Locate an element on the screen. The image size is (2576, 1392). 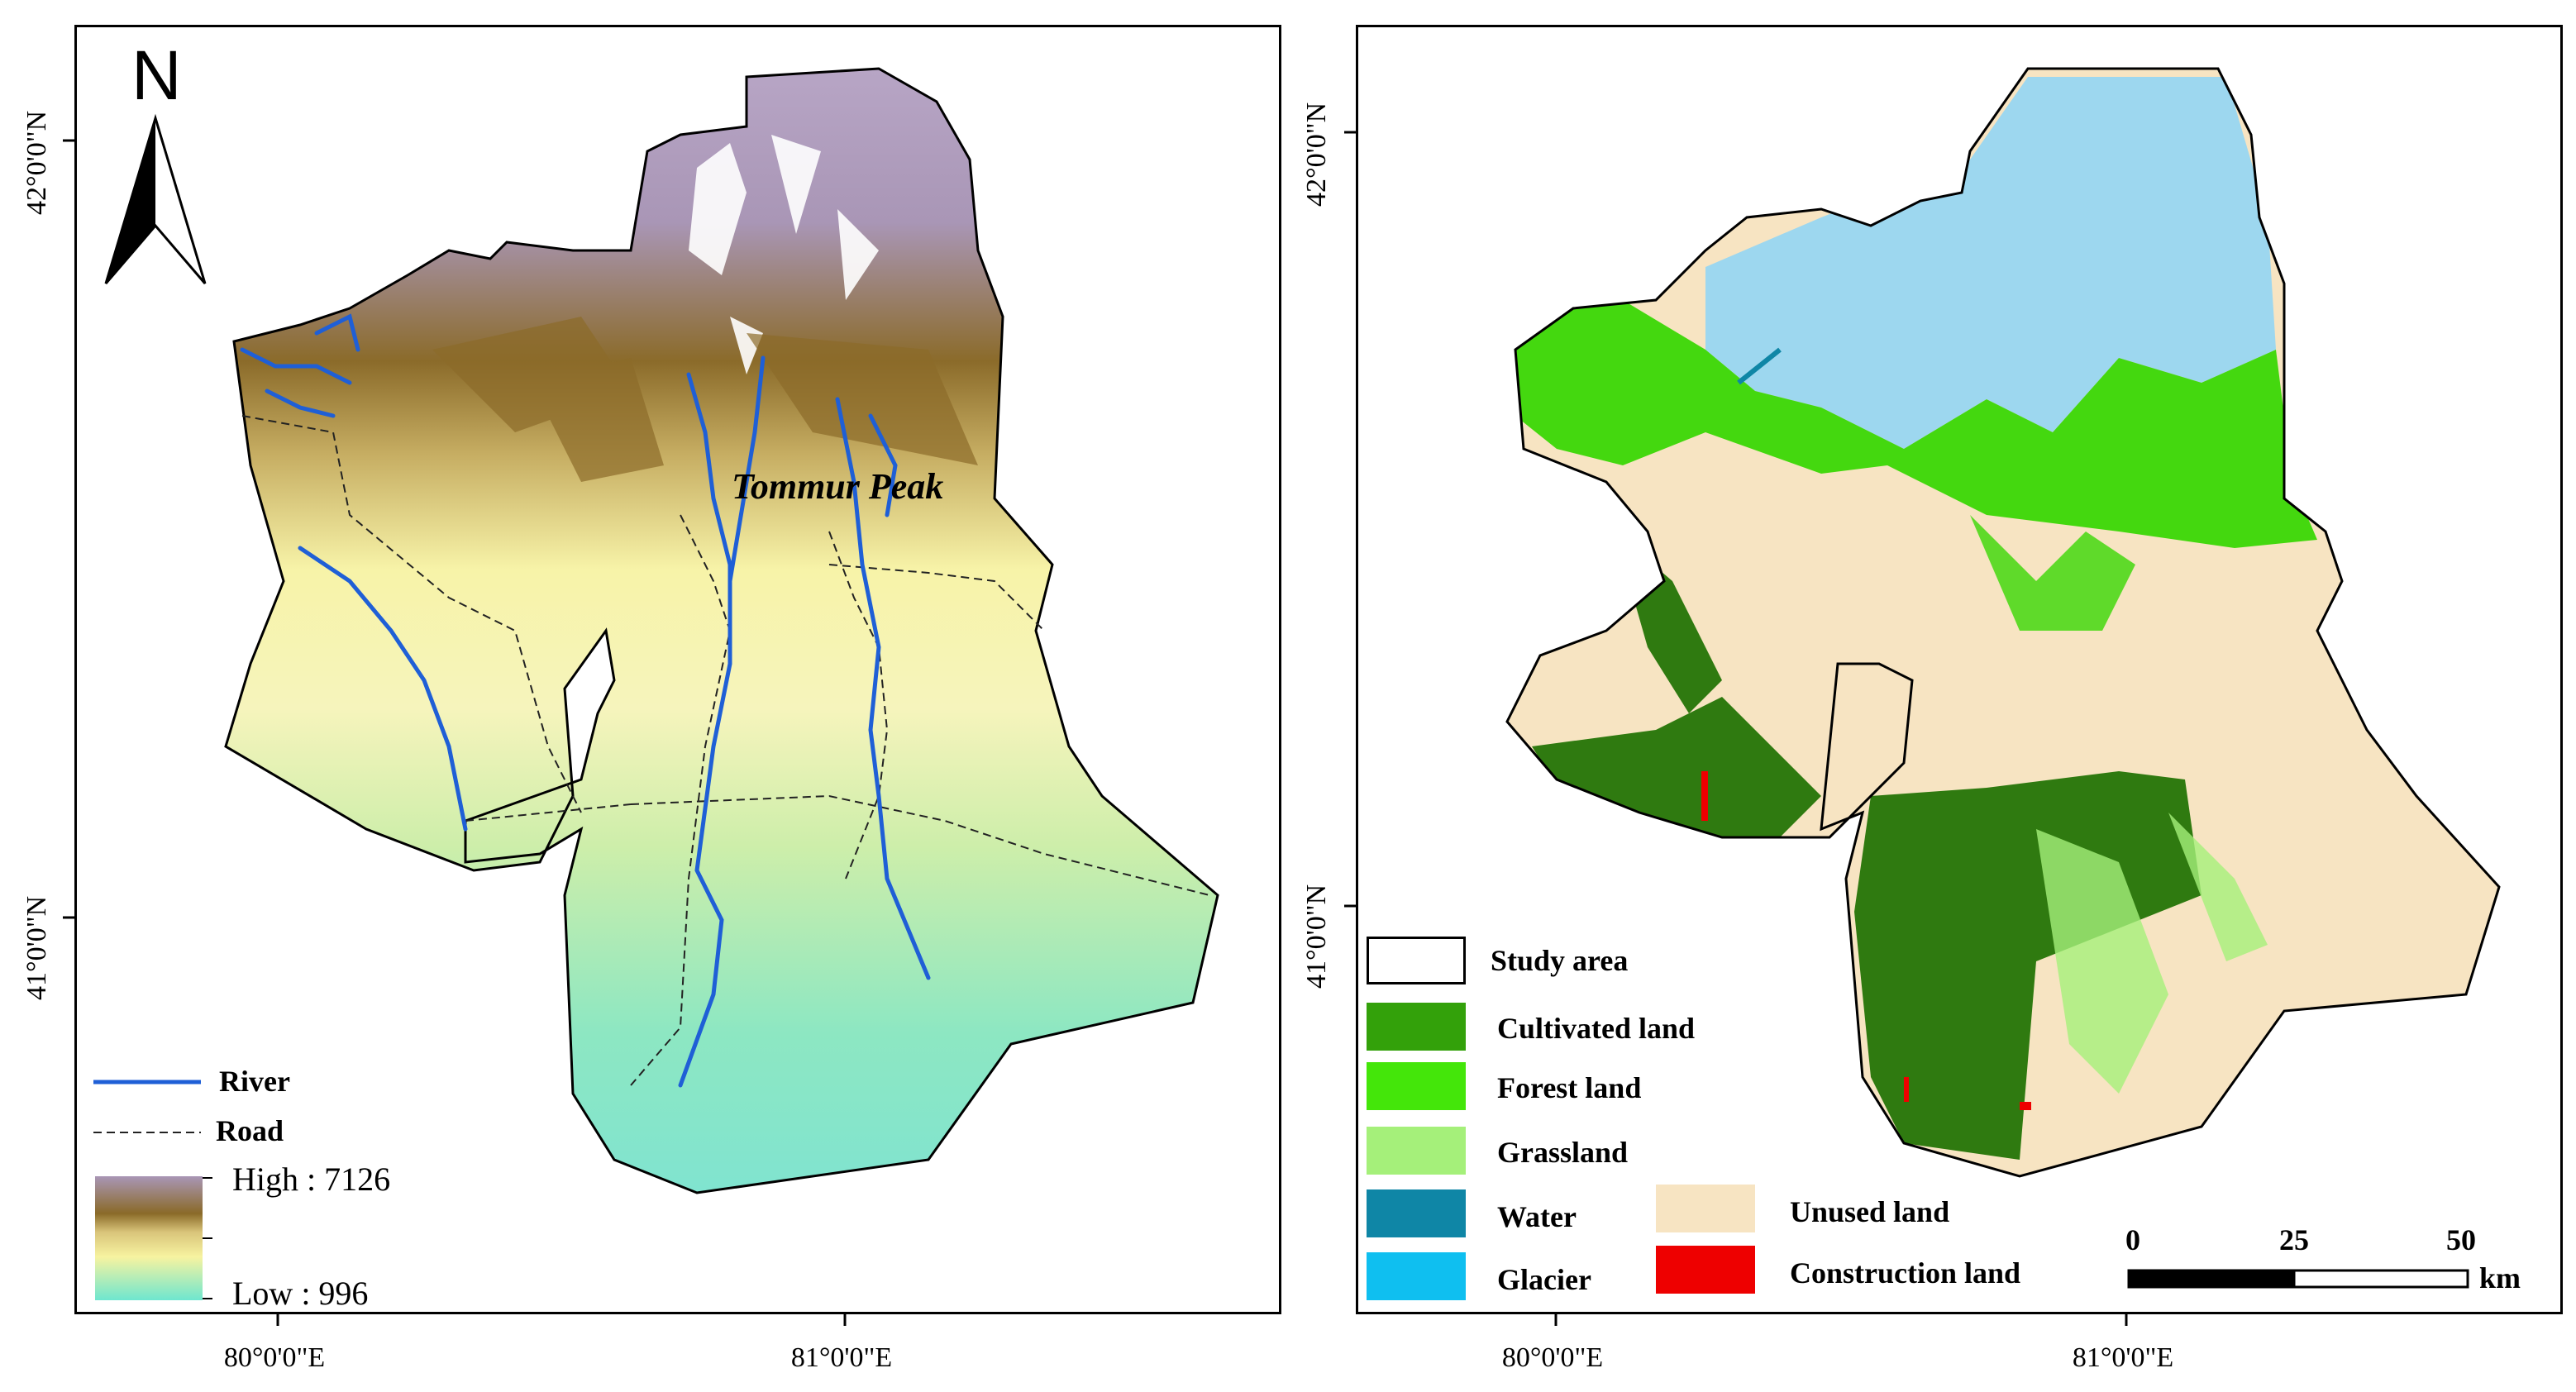
road-legend-label: Road is located at coordinates (250, 1130).